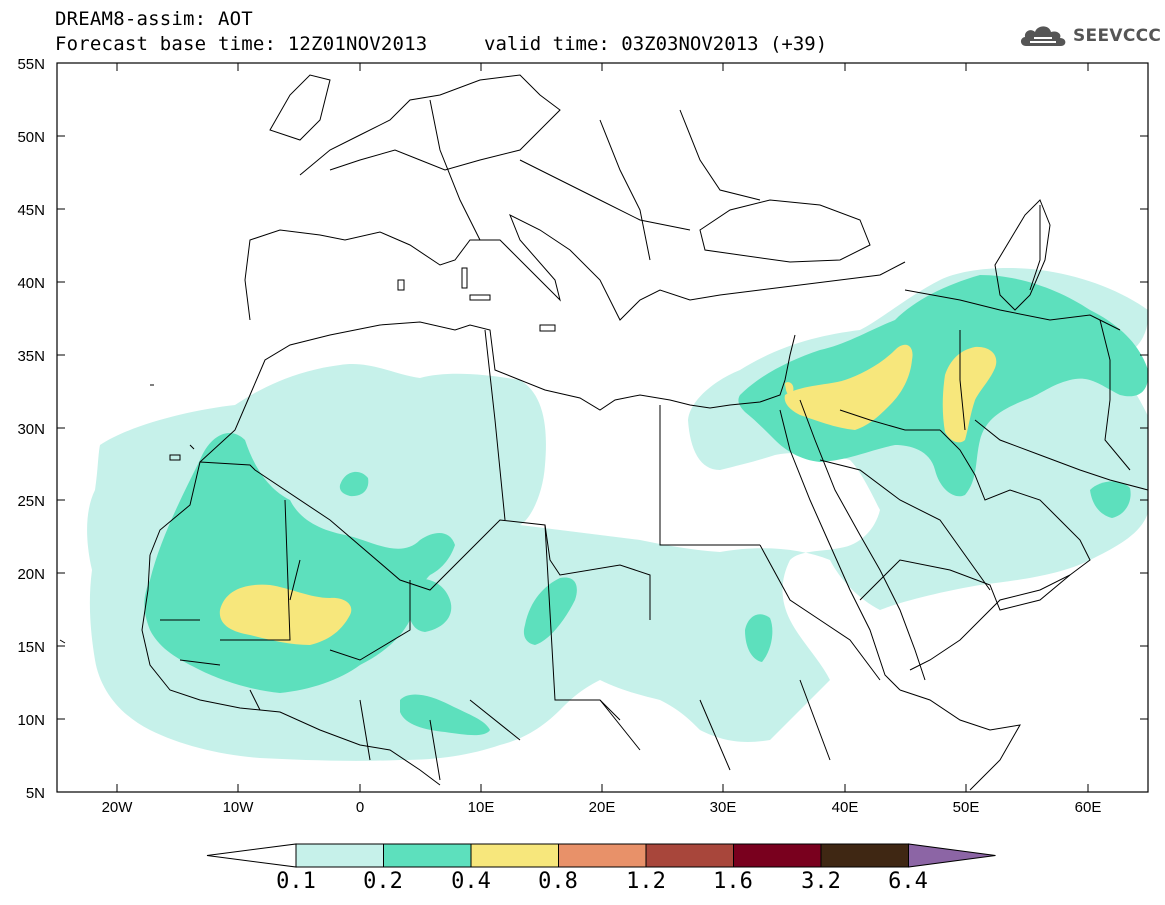  What do you see at coordinates (733, 881) in the screenshot?
I see `legend-label: 1.6` at bounding box center [733, 881].